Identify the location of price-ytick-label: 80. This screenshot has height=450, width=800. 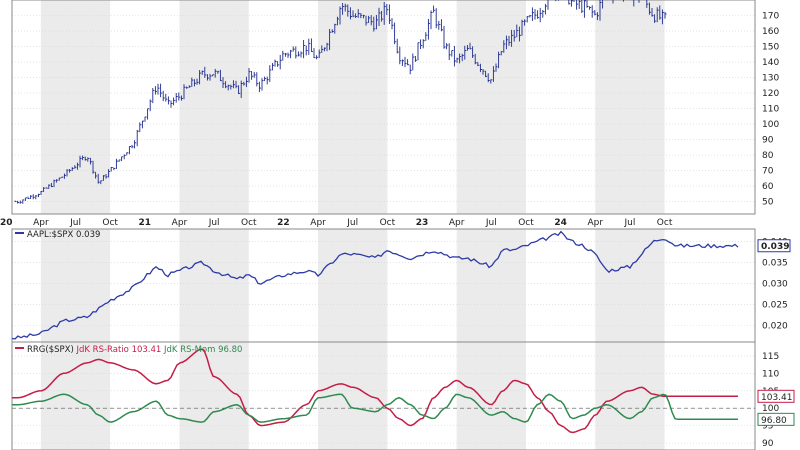
(768, 156).